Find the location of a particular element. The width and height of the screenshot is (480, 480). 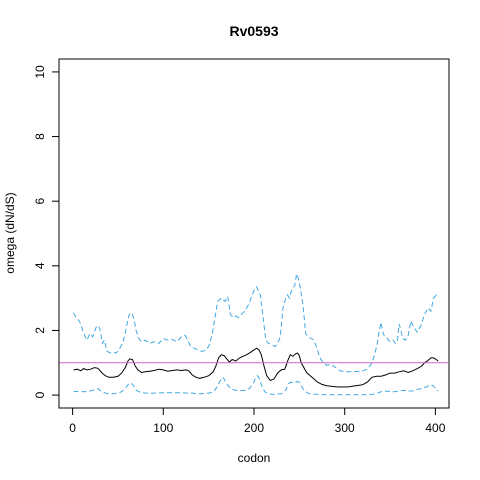

y-tick-label: 0 is located at coordinates (40, 394).